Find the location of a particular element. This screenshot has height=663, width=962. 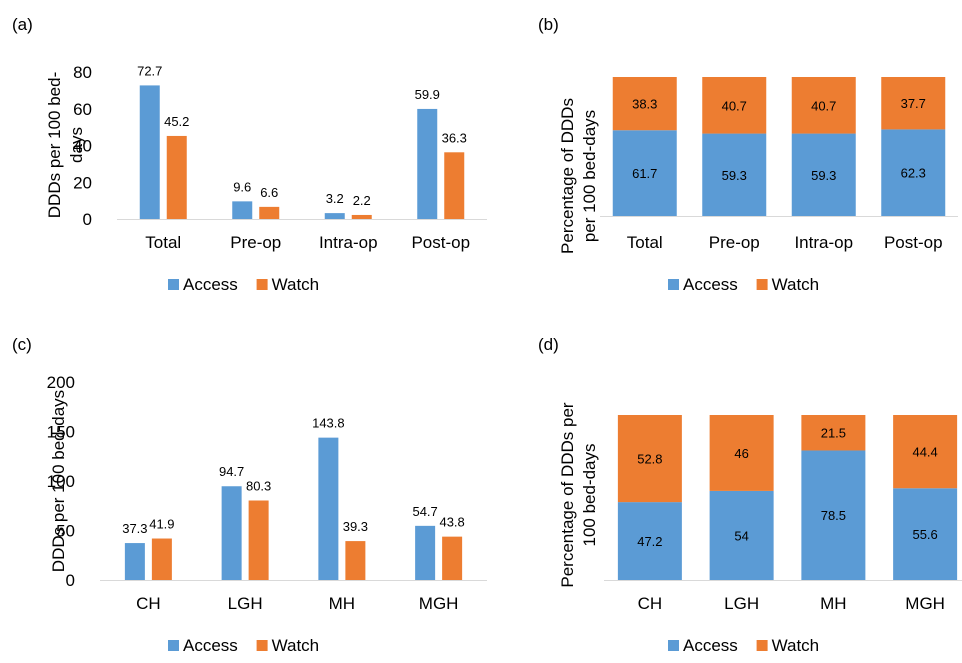

panel-b-data-label: 62.3 is located at coordinates (913, 173).